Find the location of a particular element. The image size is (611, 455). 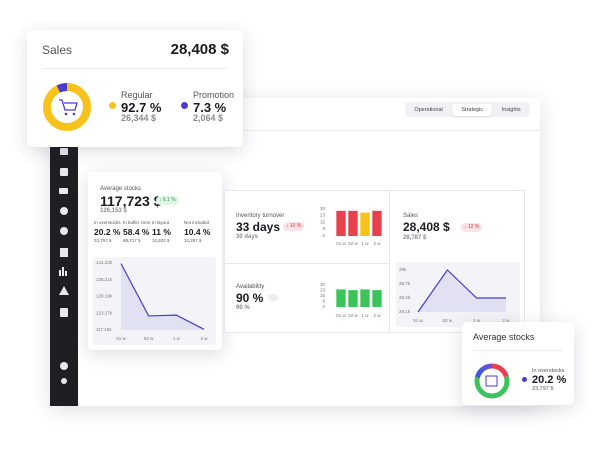

stat-name: In layout is located at coordinates (161, 222).